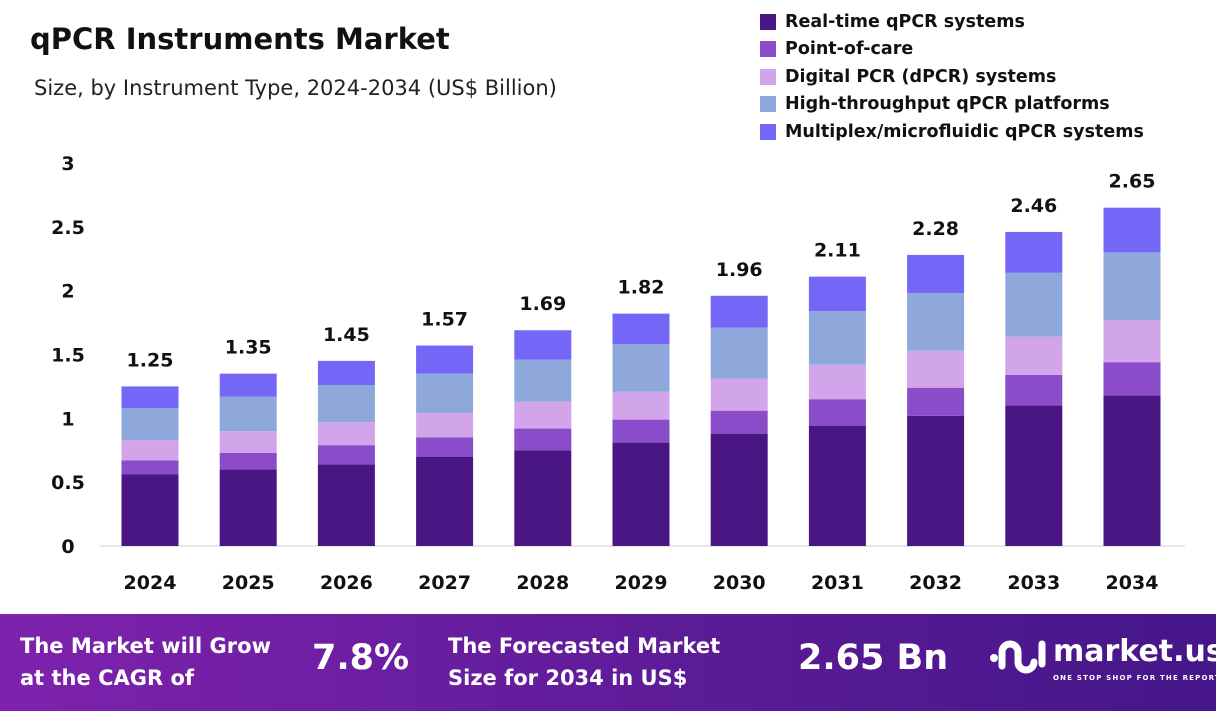  What do you see at coordinates (240, 39) in the screenshot?
I see `chart-title: qPCR Instruments Market` at bounding box center [240, 39].